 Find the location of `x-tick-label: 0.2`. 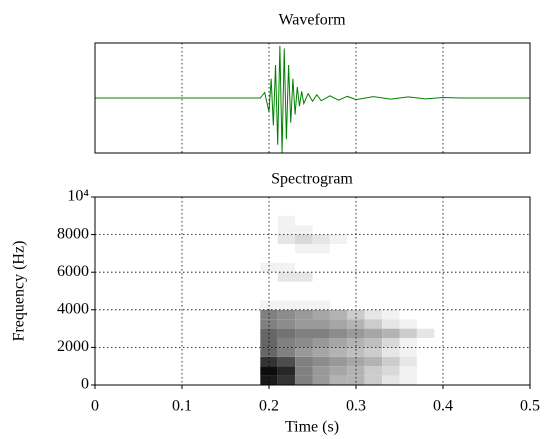

x-tick-label: 0.2 is located at coordinates (269, 406).